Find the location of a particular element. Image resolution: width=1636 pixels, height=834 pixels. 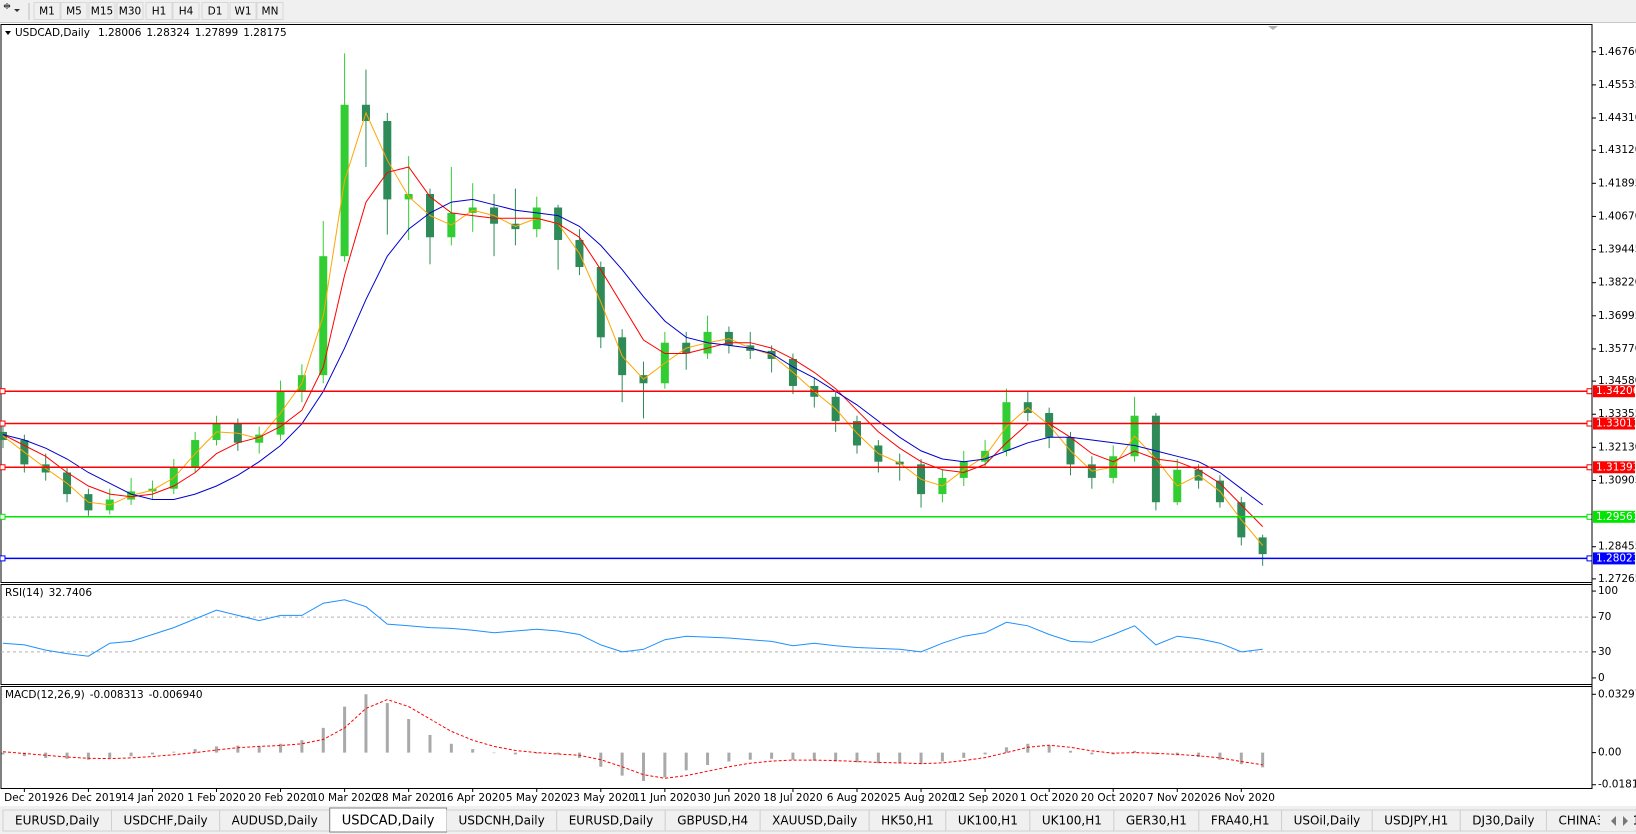

tab-label: USDCNH,Daily is located at coordinates (502, 821).